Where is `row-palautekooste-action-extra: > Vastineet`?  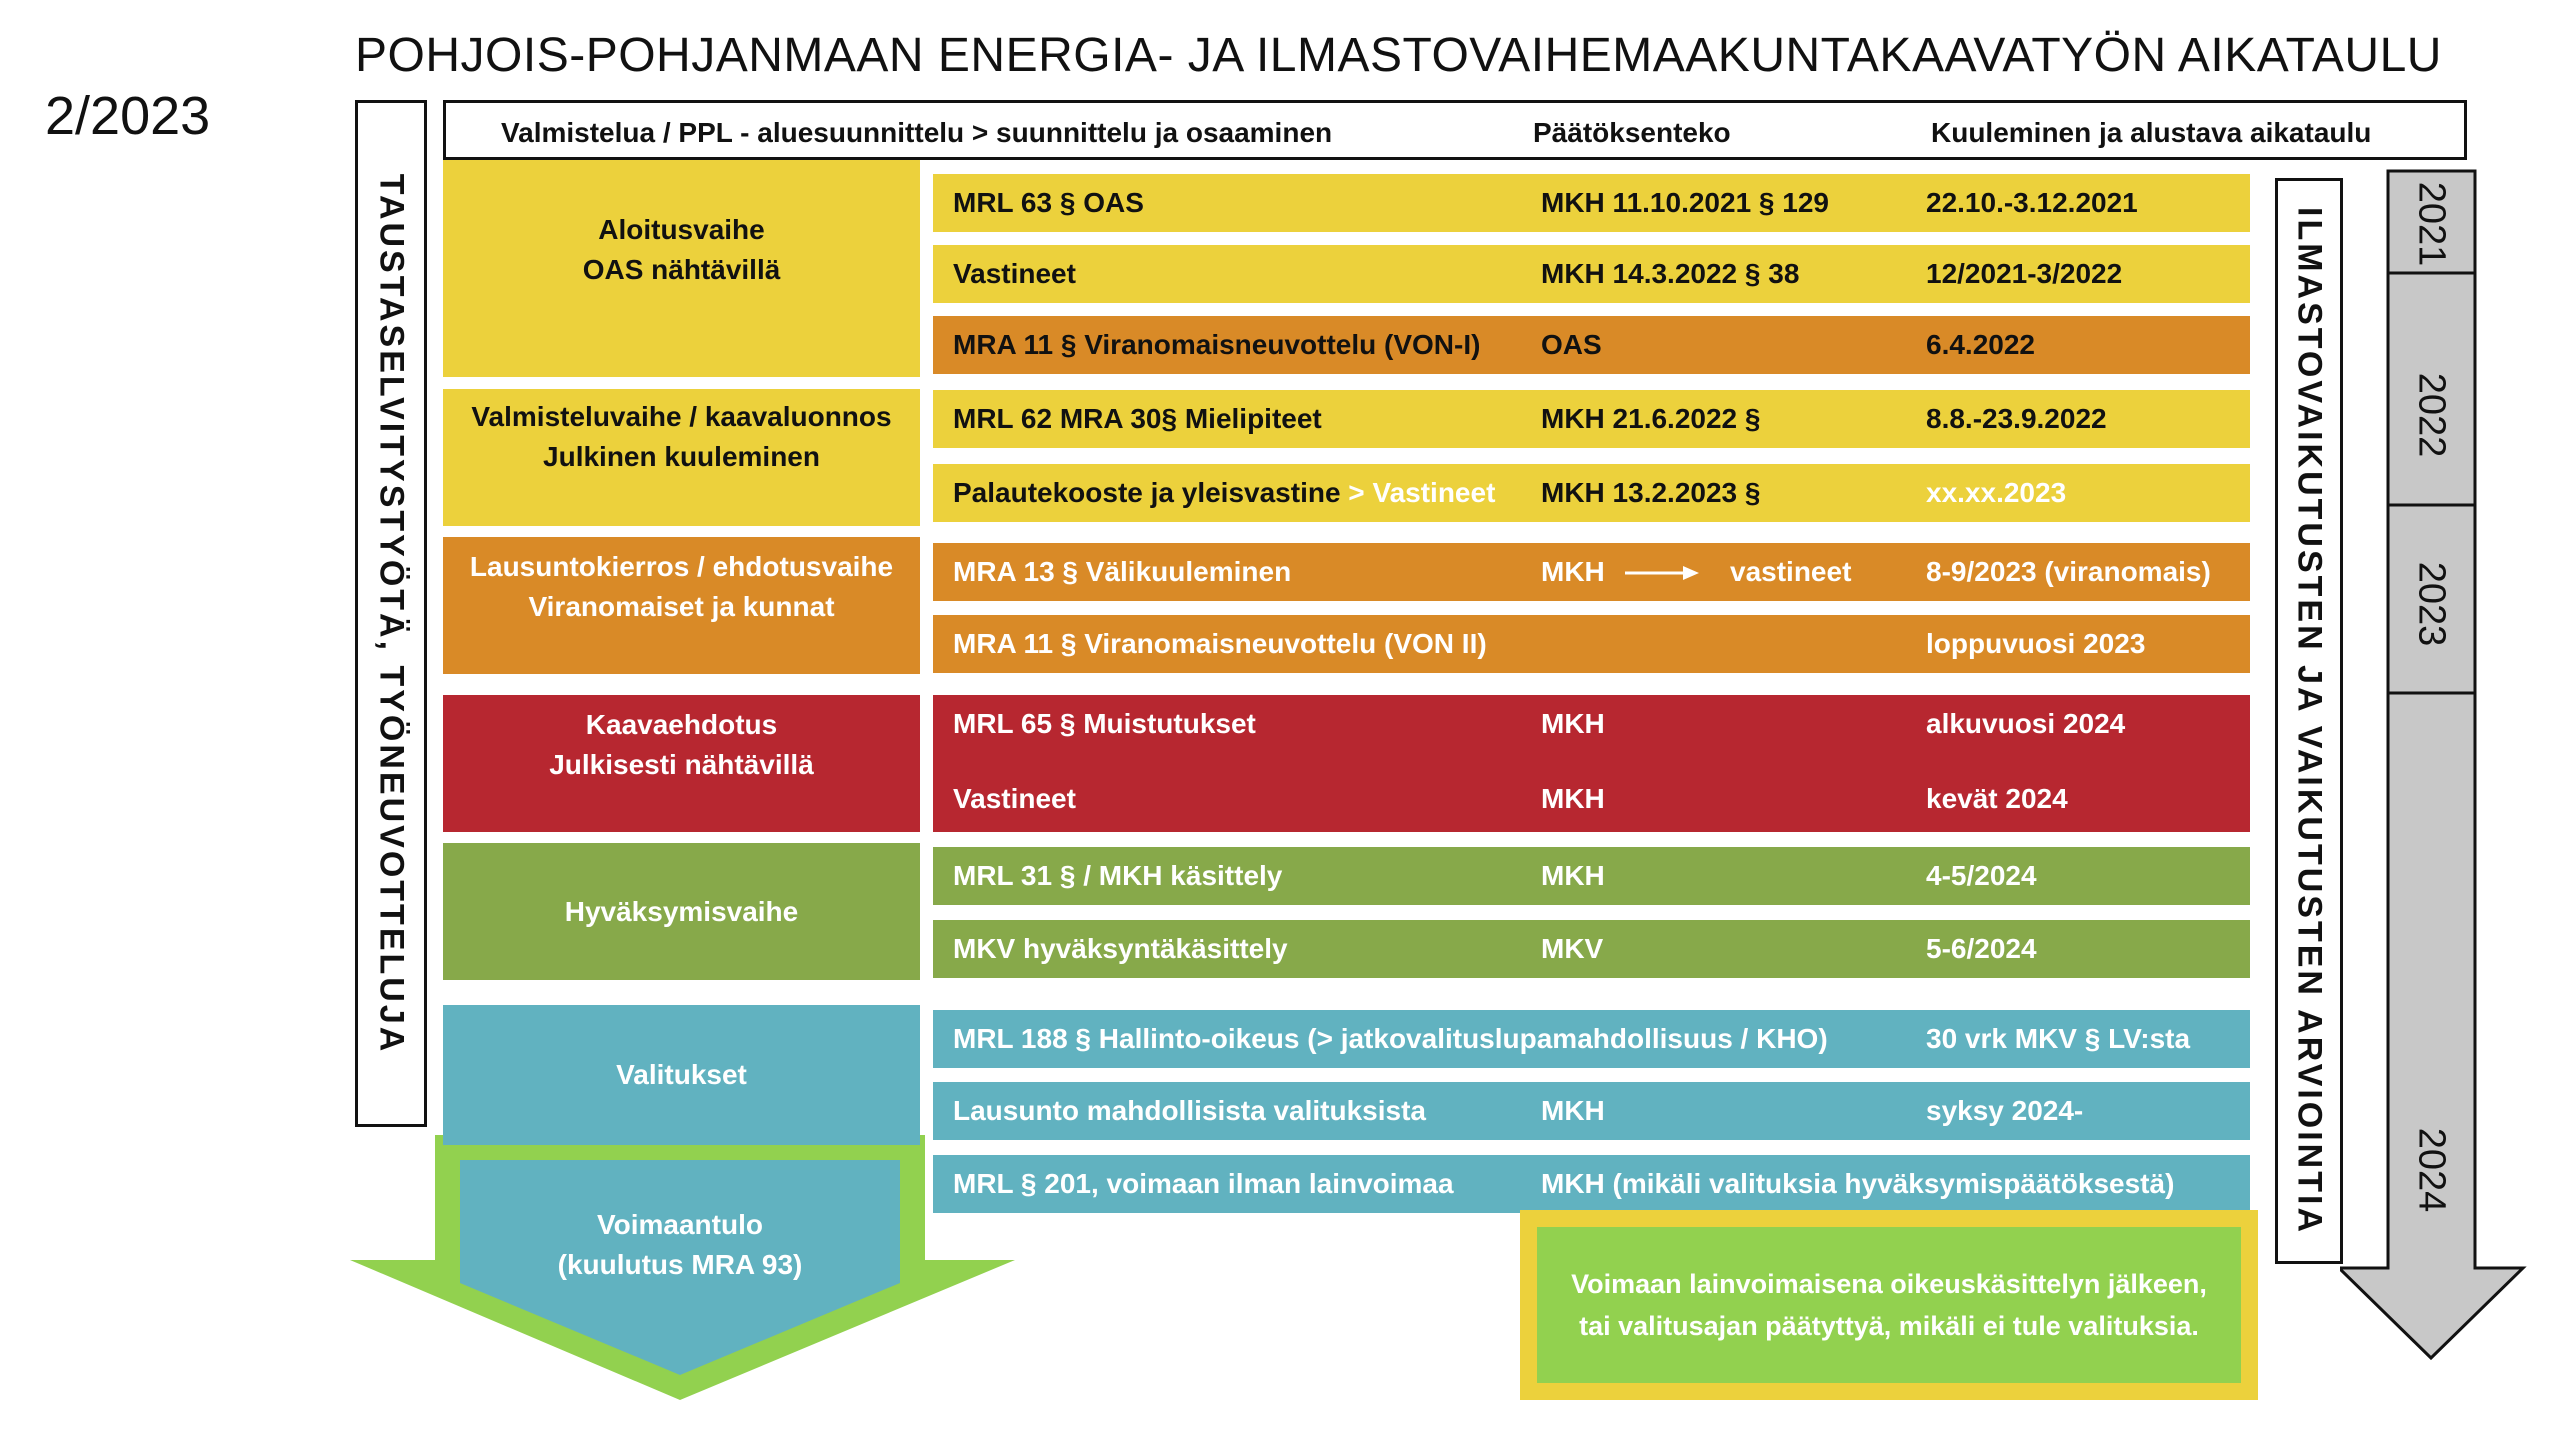
row-palautekooste-action-extra: > Vastineet is located at coordinates (1418, 492).